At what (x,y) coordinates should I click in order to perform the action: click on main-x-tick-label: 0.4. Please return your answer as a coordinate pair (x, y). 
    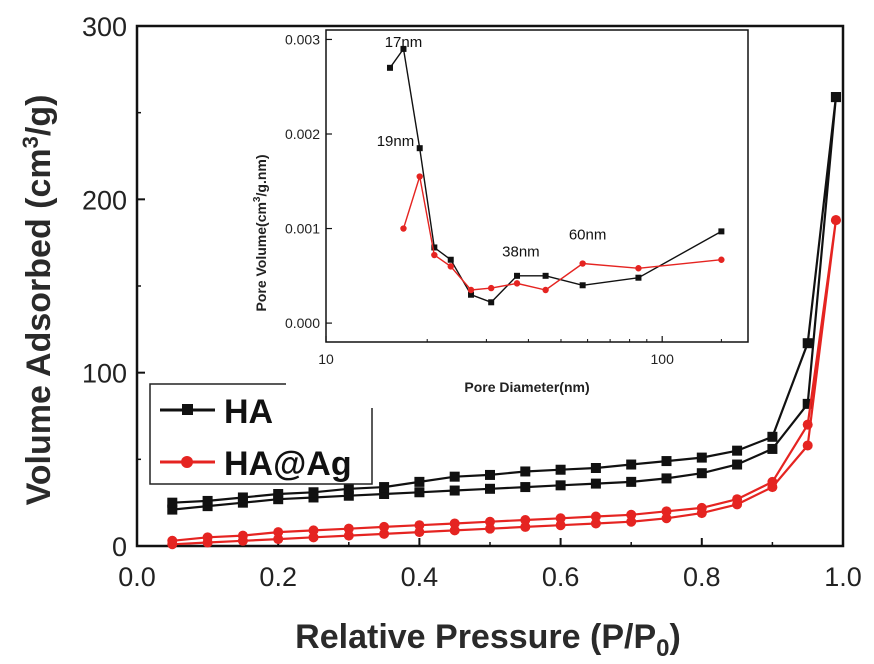
    Looking at the image, I should click on (420, 577).